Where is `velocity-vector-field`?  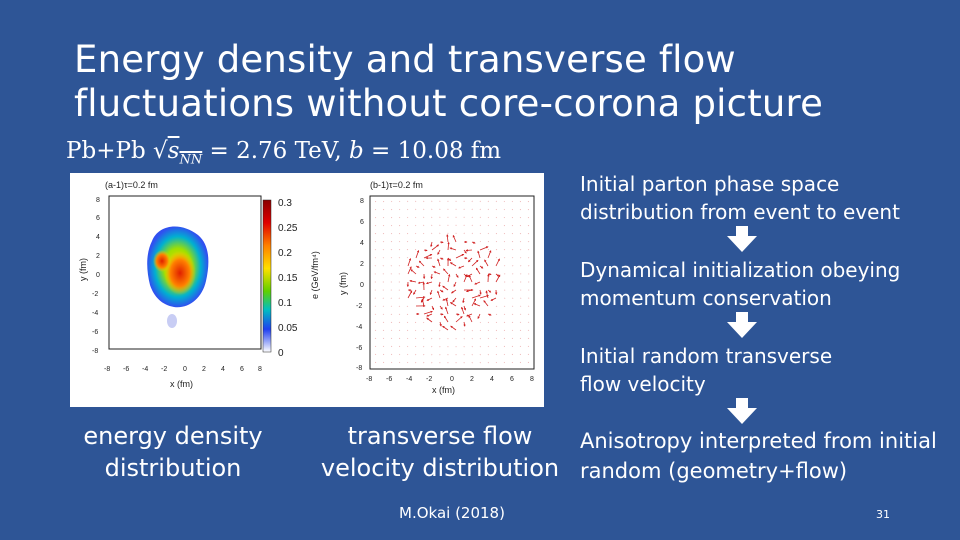
velocity-vector-field is located at coordinates (452, 282).